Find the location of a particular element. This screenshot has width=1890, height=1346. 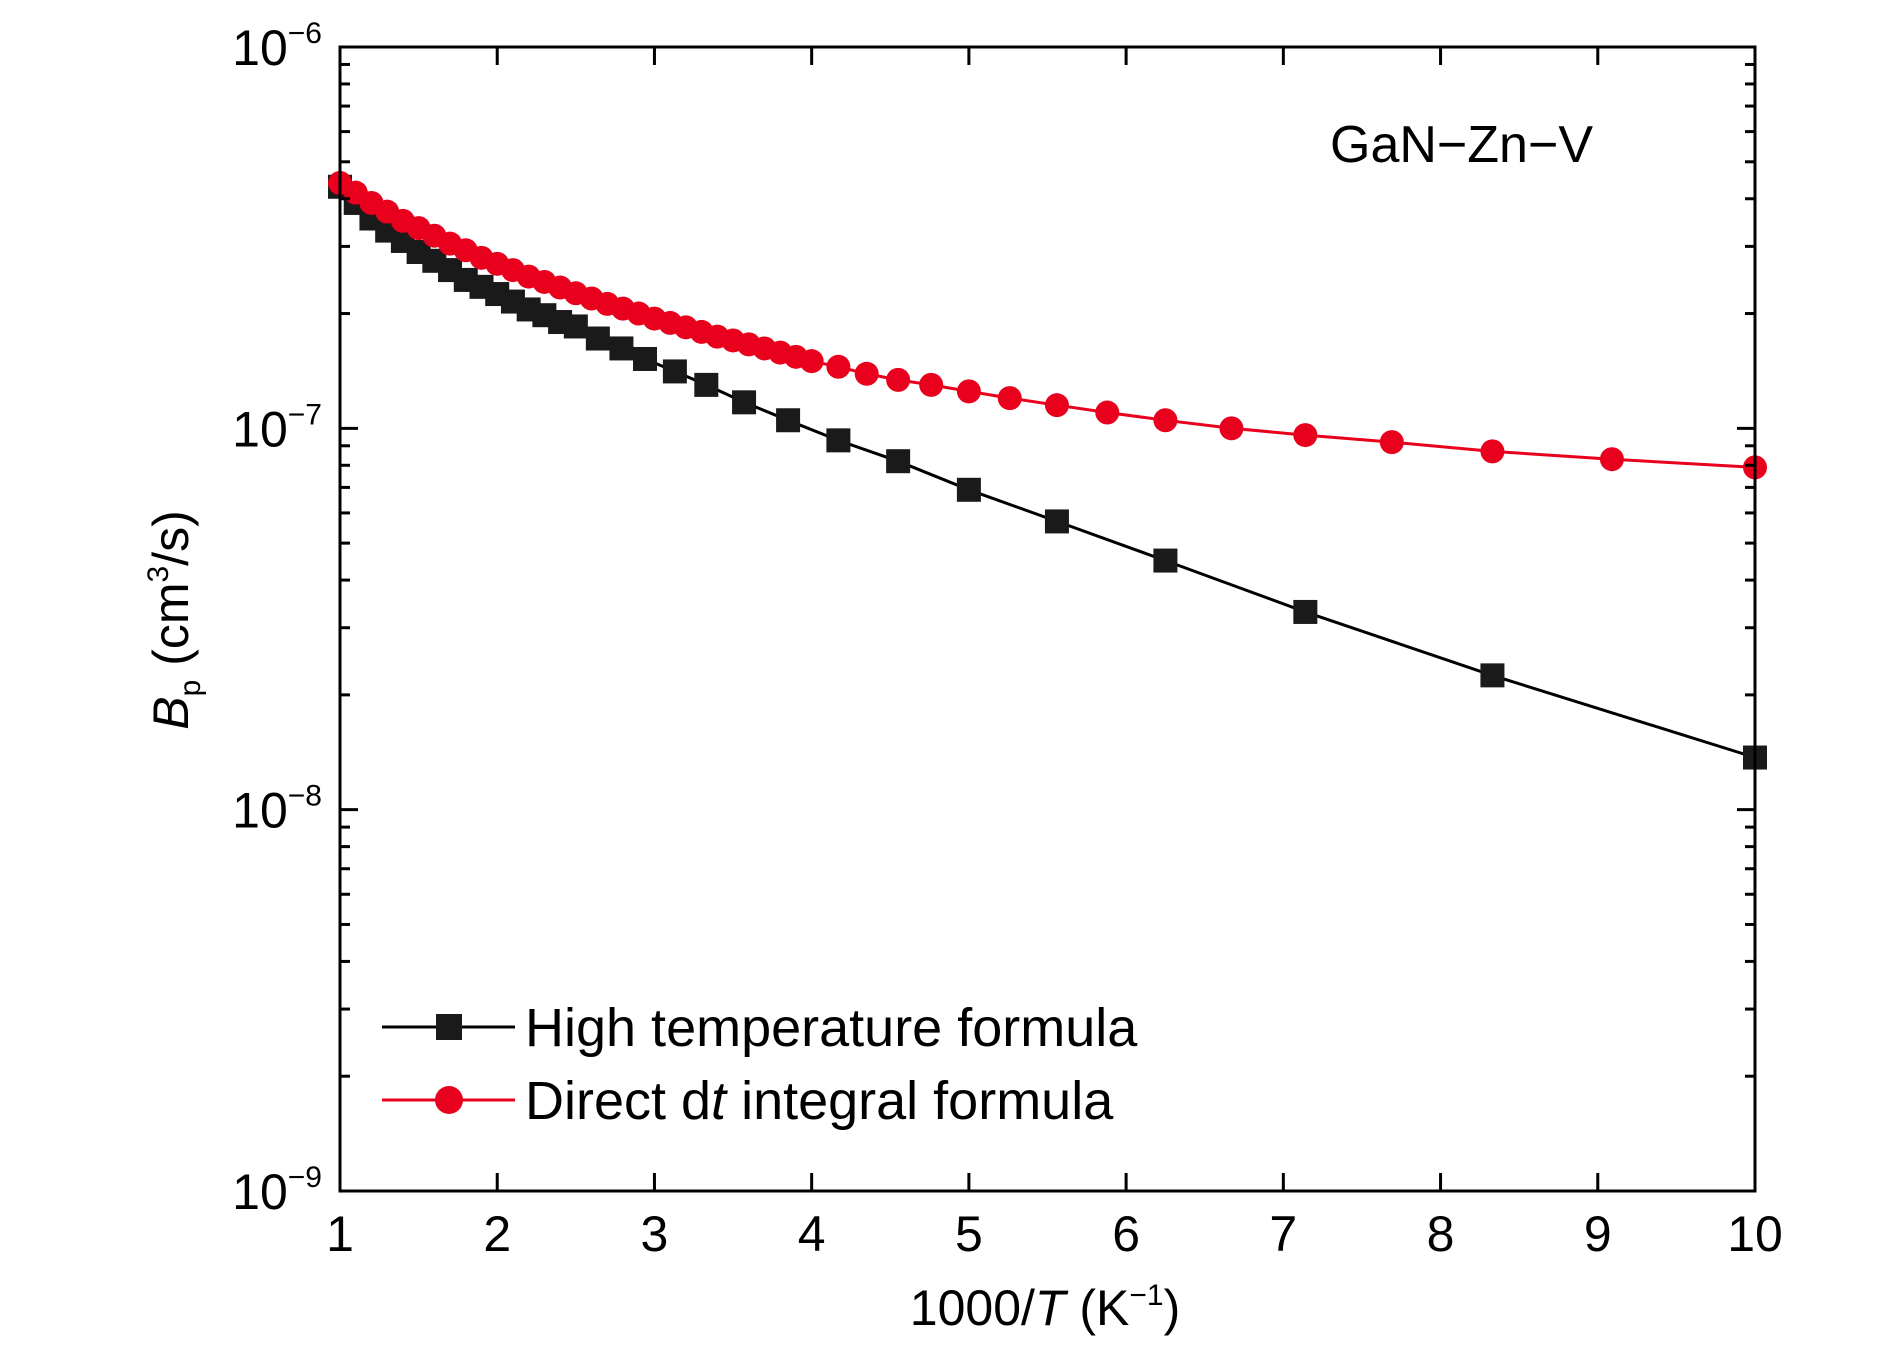

y-tick-label: 10⁻⁶ is located at coordinates (277, 46).